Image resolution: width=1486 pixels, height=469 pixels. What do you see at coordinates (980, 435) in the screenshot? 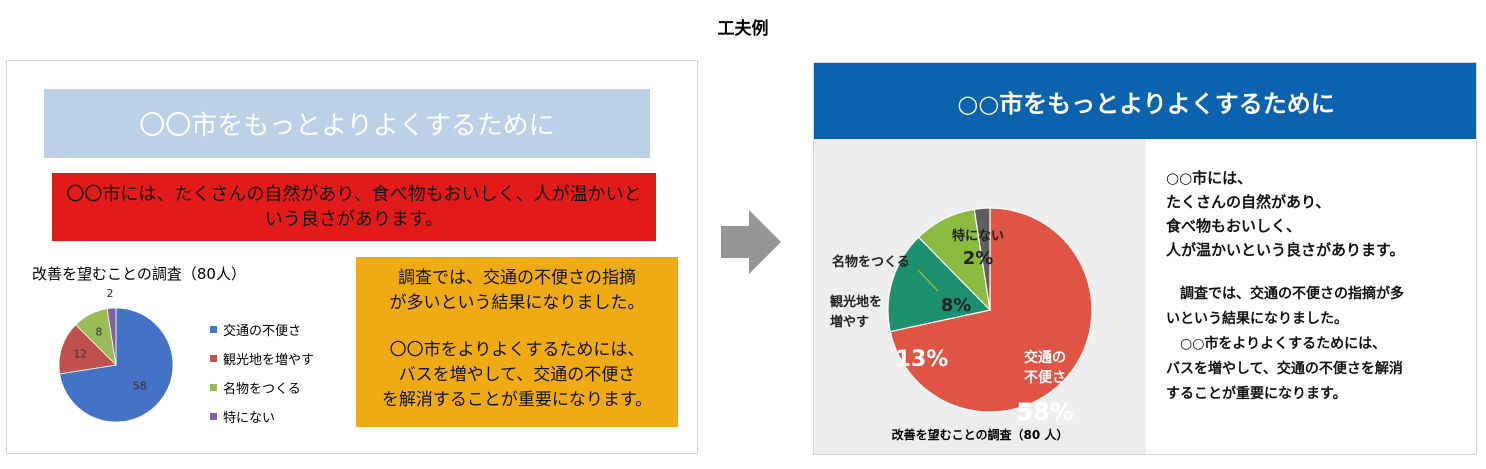
I see `after-survey-caption: 改善を望むことの調査（80 人）` at bounding box center [980, 435].